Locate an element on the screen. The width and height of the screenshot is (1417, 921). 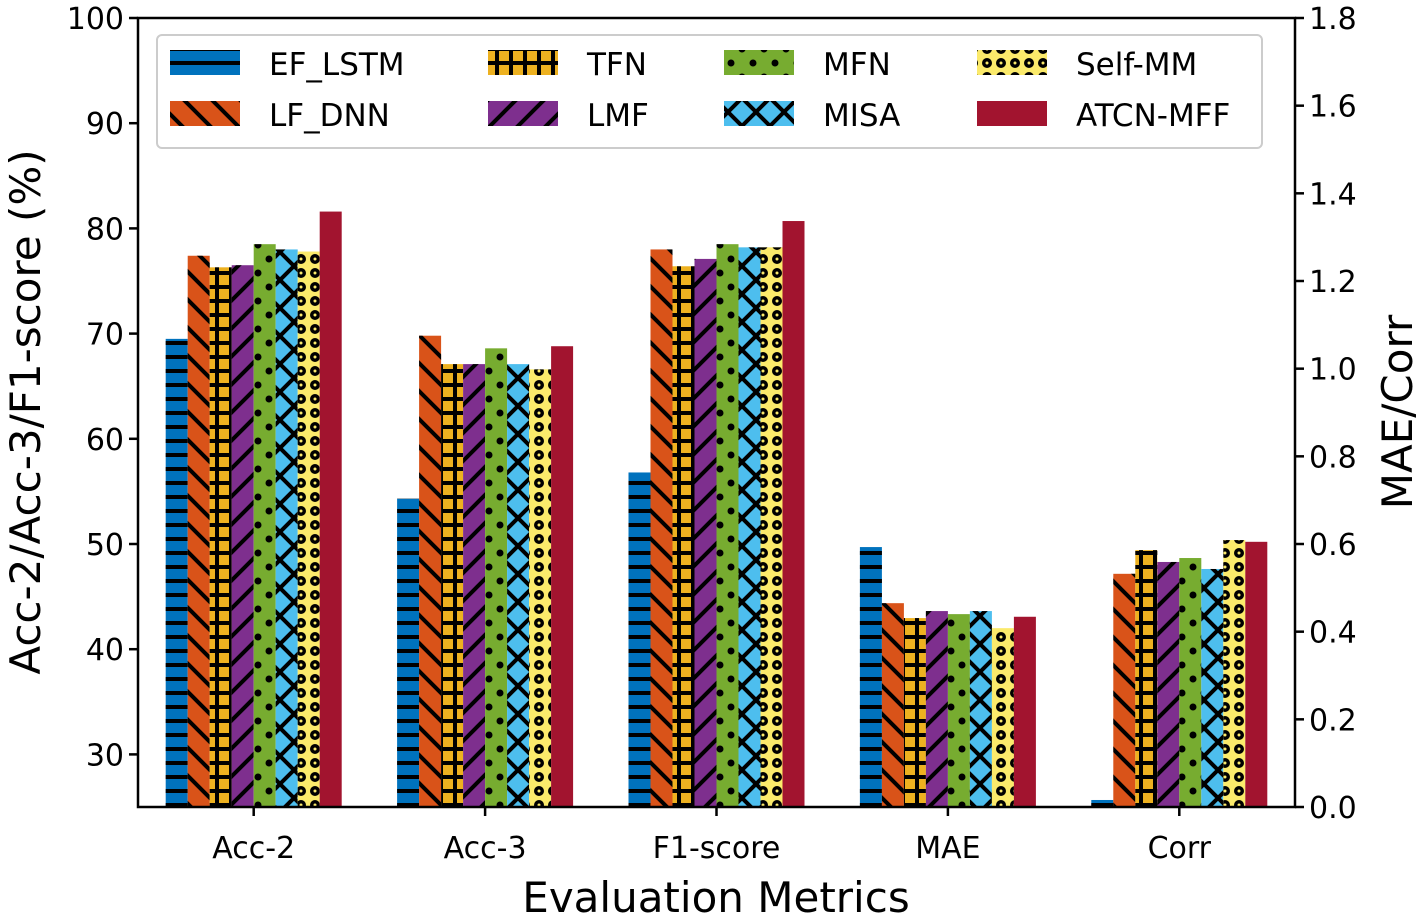
legend-label: EF_LSTM is located at coordinates (337, 65).